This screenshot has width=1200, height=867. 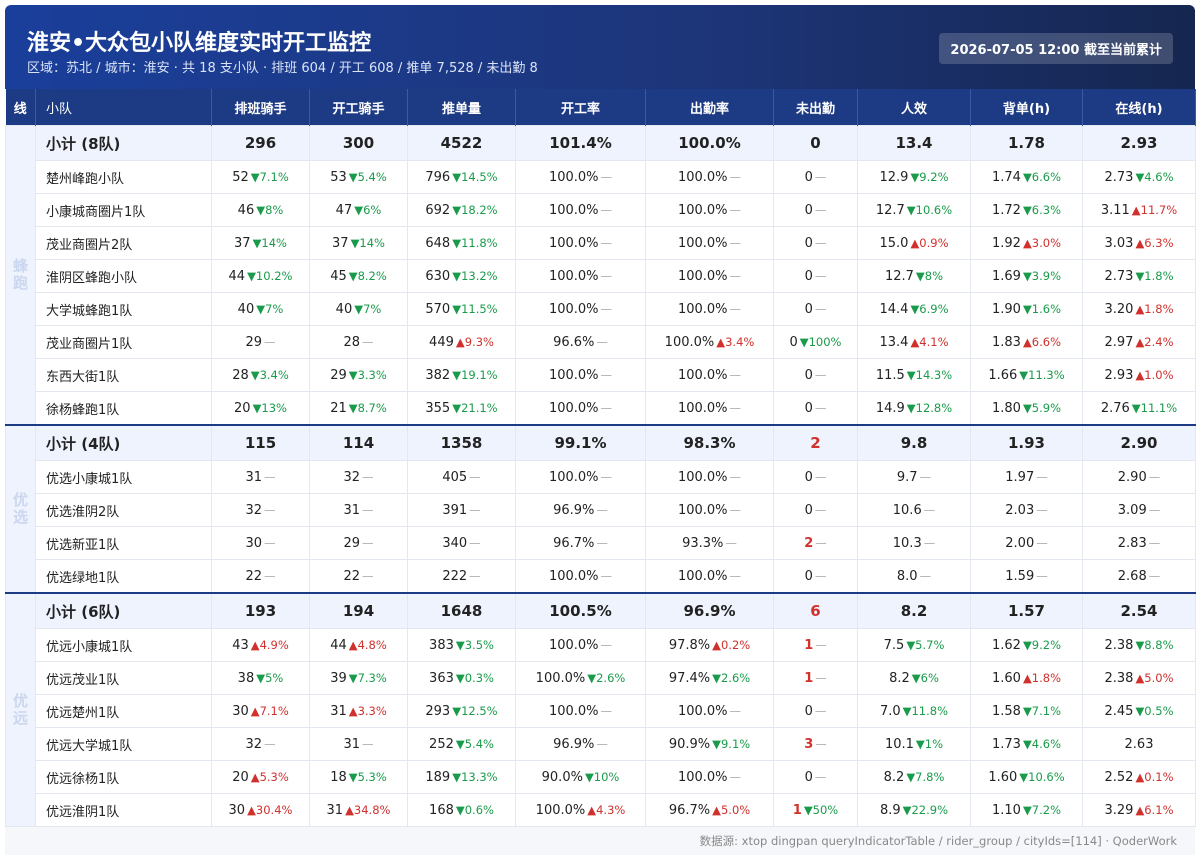 What do you see at coordinates (475, 407) in the screenshot?
I see `metric-change: ▼21.1%` at bounding box center [475, 407].